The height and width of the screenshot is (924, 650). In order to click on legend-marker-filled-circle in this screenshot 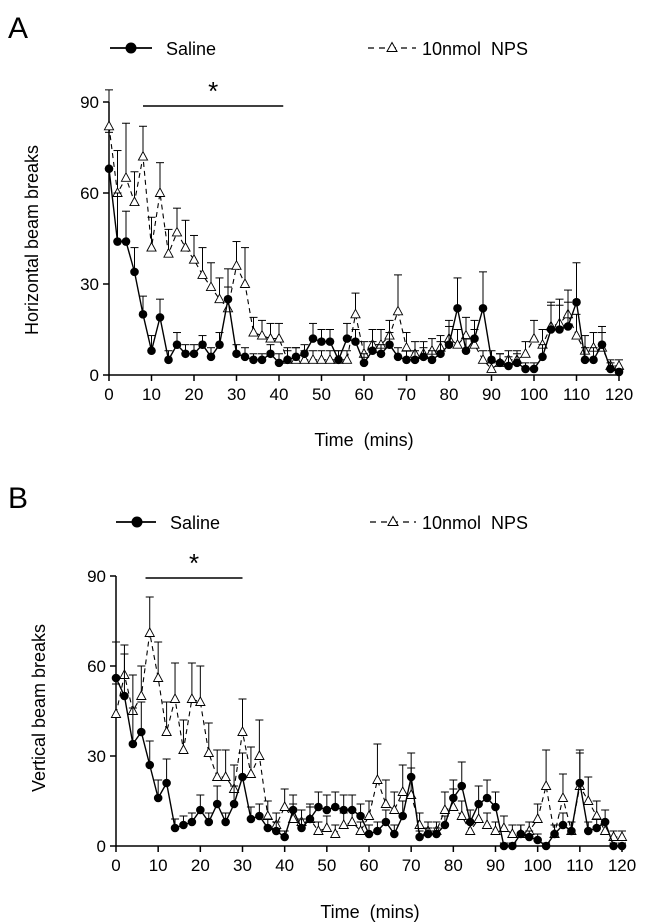, I will do `click(137, 522)`.